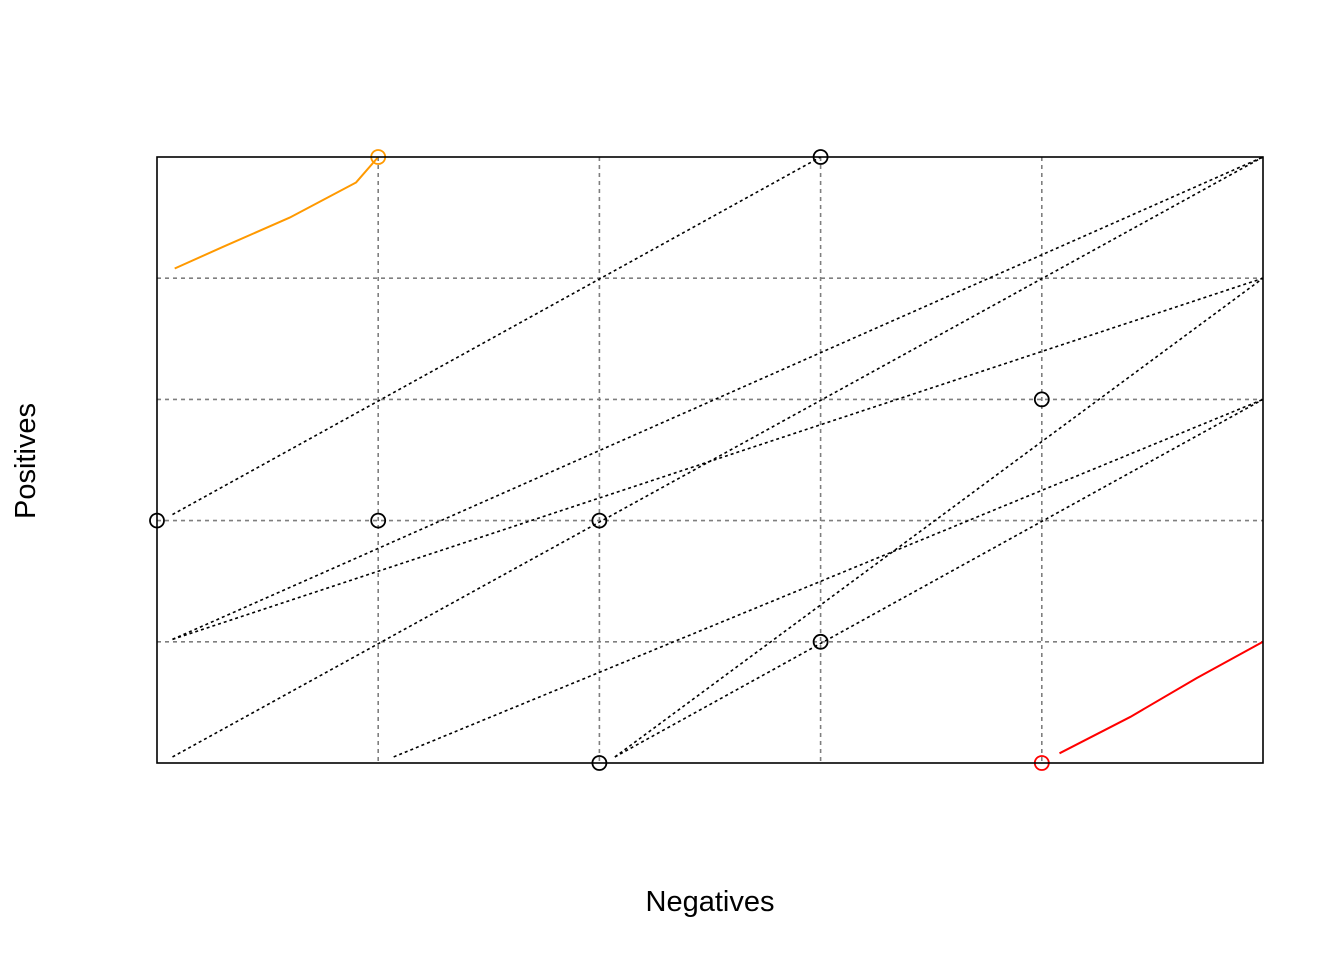 This screenshot has width=1344, height=960. I want to click on y-axis-label: Positives, so click(26, 461).